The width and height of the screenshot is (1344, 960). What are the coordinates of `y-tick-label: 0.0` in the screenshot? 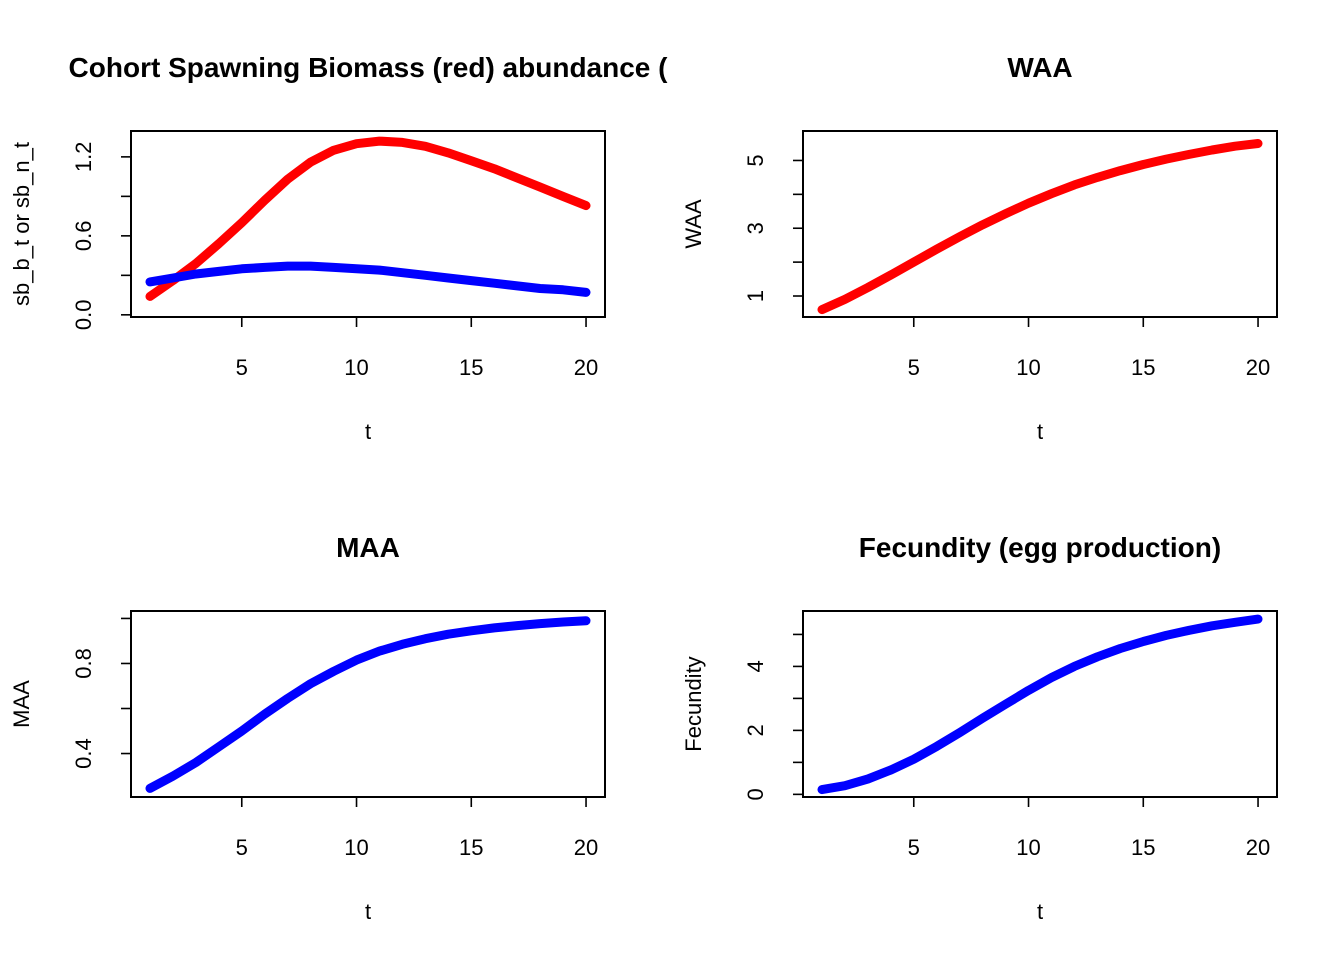 It's located at (83, 315).